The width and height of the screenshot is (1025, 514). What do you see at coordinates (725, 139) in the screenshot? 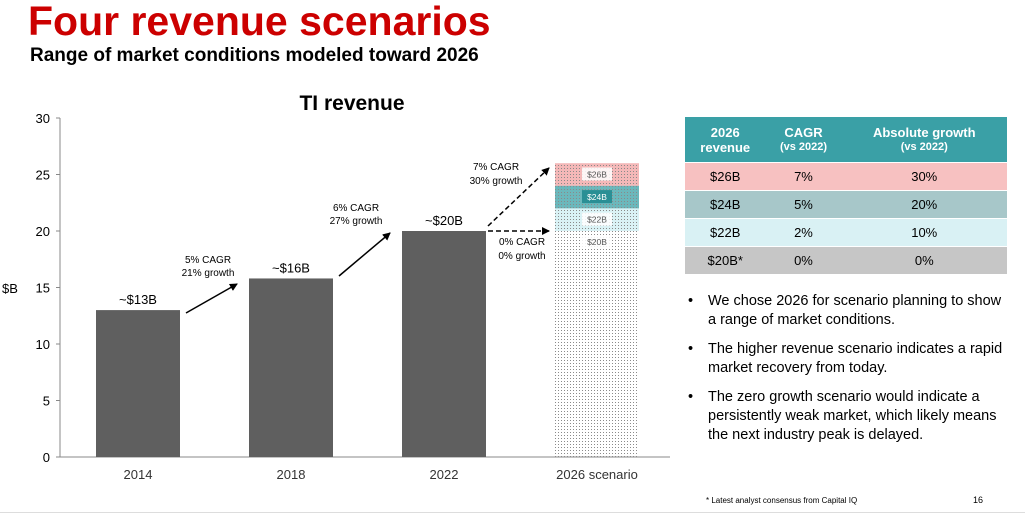
I see `table-header-cell: 2026 revenue` at bounding box center [725, 139].